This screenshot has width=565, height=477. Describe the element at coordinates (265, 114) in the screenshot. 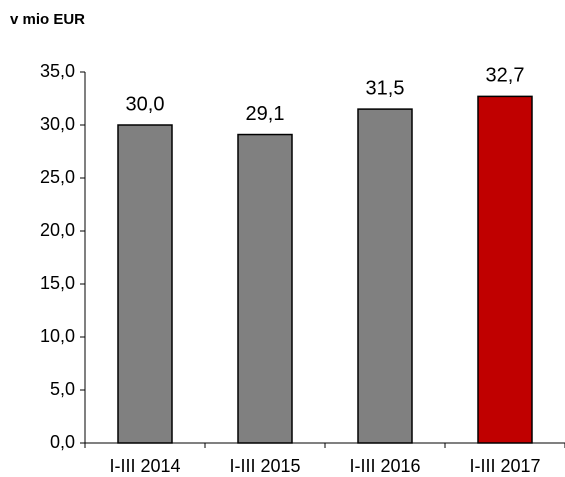

I see `data-label: 29,1` at that location.